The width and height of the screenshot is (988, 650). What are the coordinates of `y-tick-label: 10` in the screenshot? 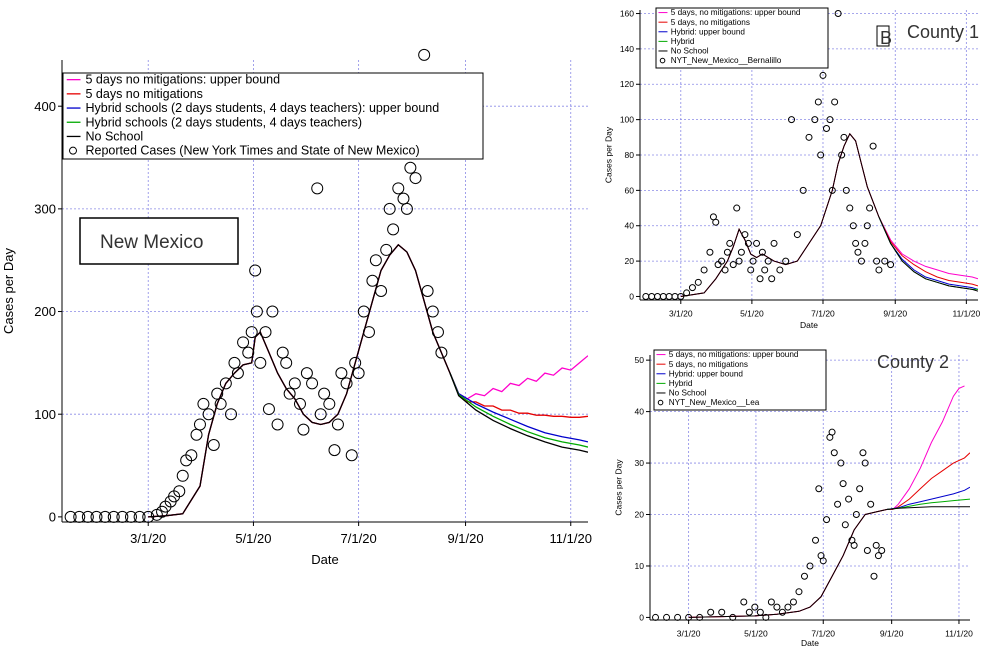 It's located at (640, 566).